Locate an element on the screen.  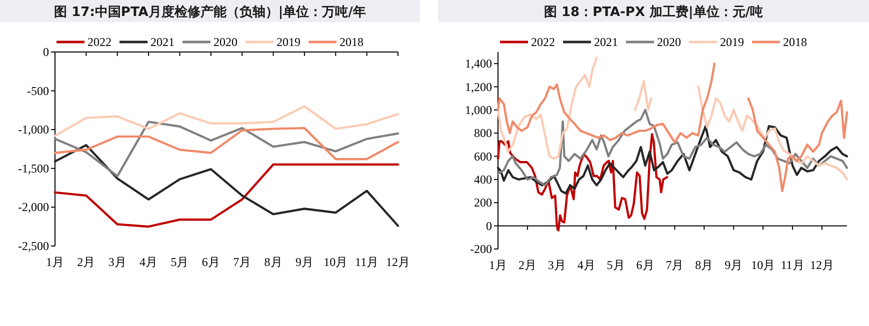
chart-title: 图 18：PTA-PX 加工费|单位：元/吨 is located at coordinates (654, 12).